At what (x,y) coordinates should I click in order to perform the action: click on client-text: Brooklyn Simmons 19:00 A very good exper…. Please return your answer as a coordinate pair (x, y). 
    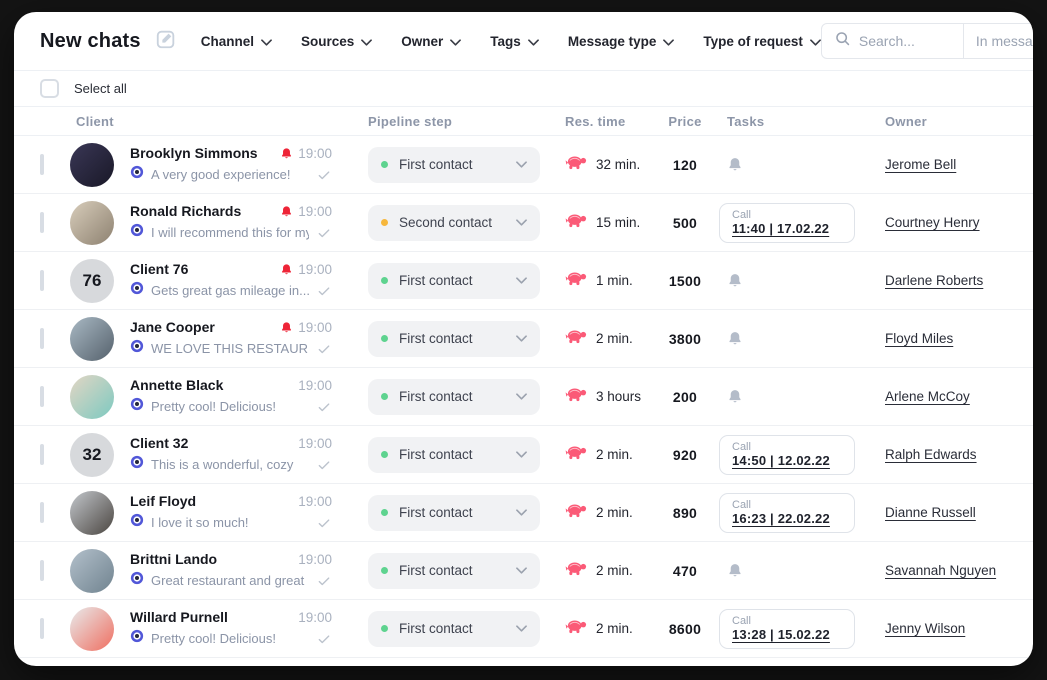
    Looking at the image, I should click on (231, 164).